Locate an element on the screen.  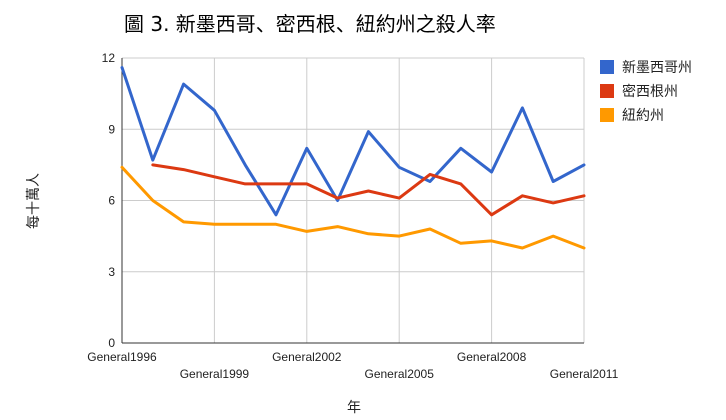
x-tick-label: General2005 is located at coordinates (400, 374).